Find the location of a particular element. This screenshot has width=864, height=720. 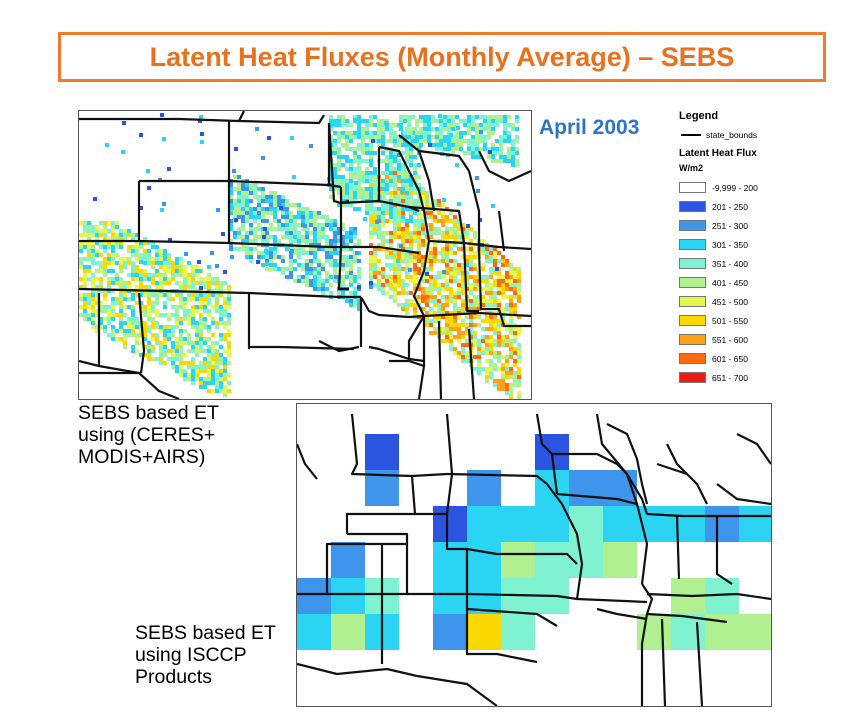

legend-swatch is located at coordinates (692, 225).